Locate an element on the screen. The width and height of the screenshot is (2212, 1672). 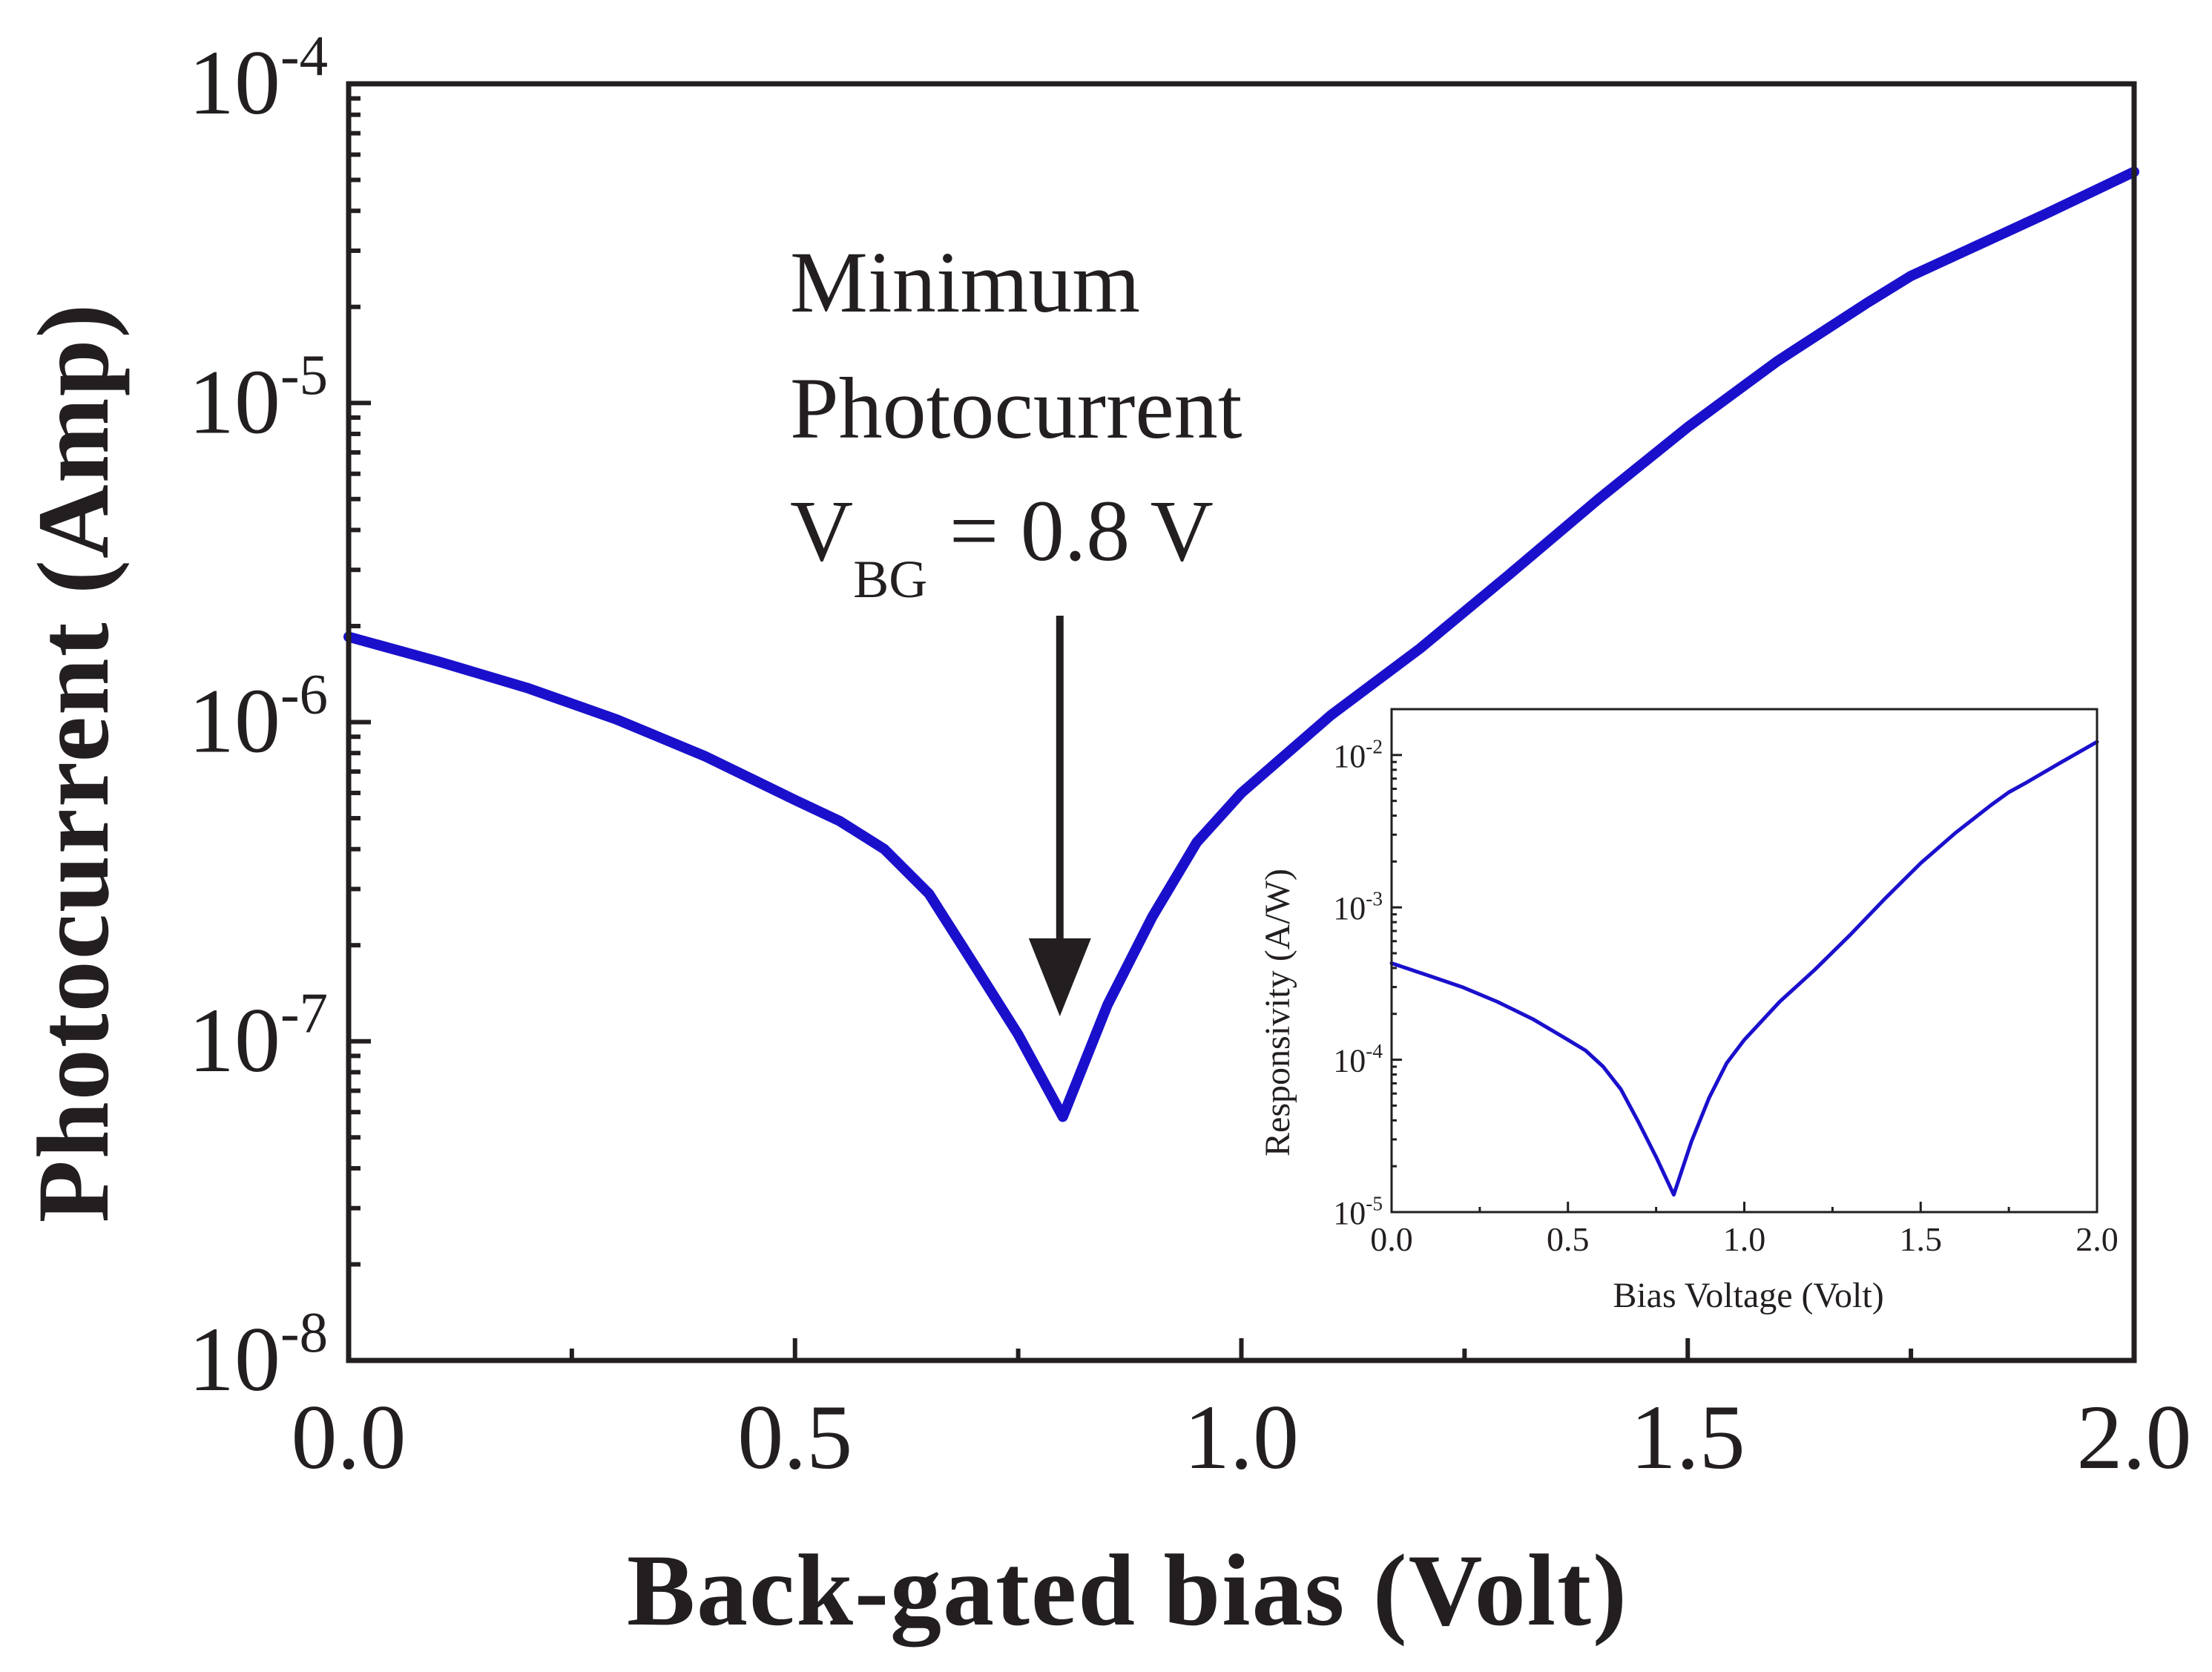
annotation-vbg: VBG = 0.8 V is located at coordinates (1002, 545).